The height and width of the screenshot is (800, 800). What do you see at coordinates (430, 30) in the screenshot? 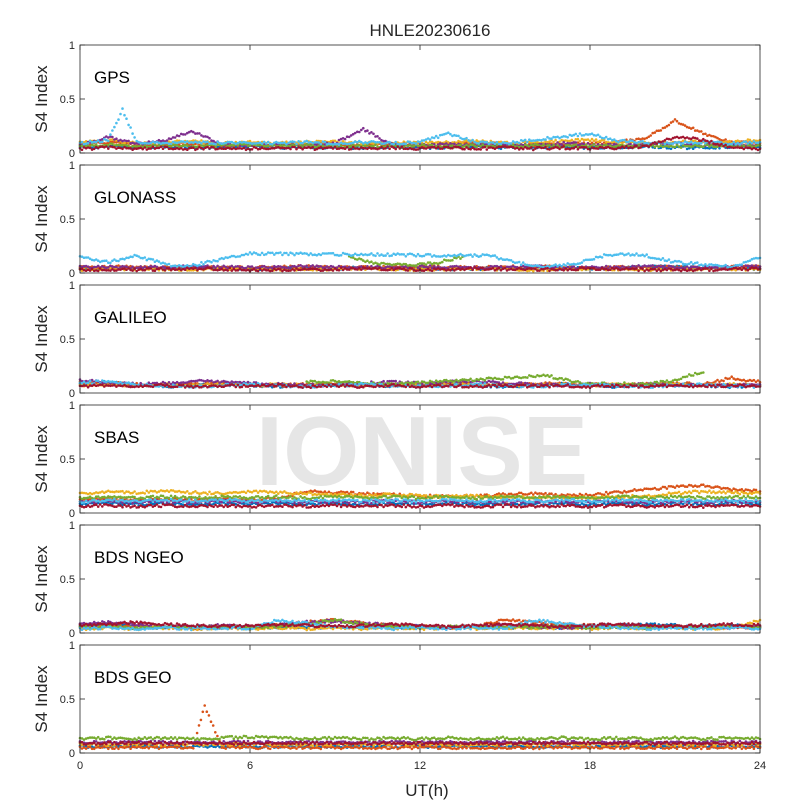
I see `chart-title: HNLE20230616` at bounding box center [430, 30].